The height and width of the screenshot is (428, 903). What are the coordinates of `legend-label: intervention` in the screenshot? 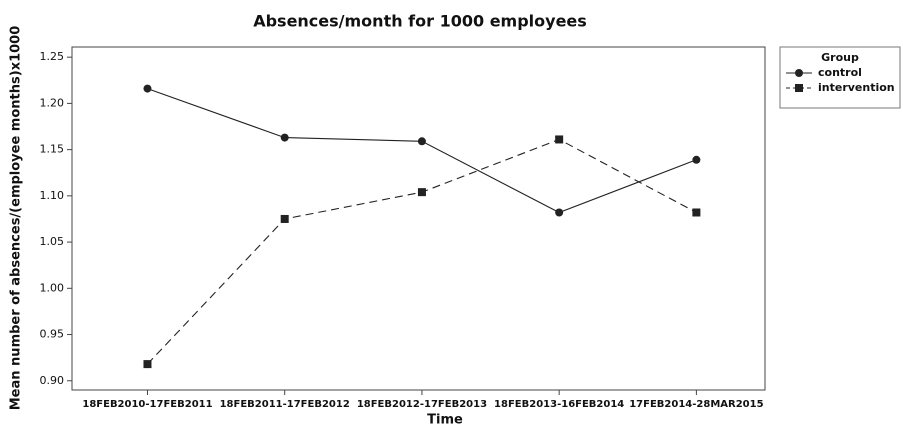 It's located at (856, 87).